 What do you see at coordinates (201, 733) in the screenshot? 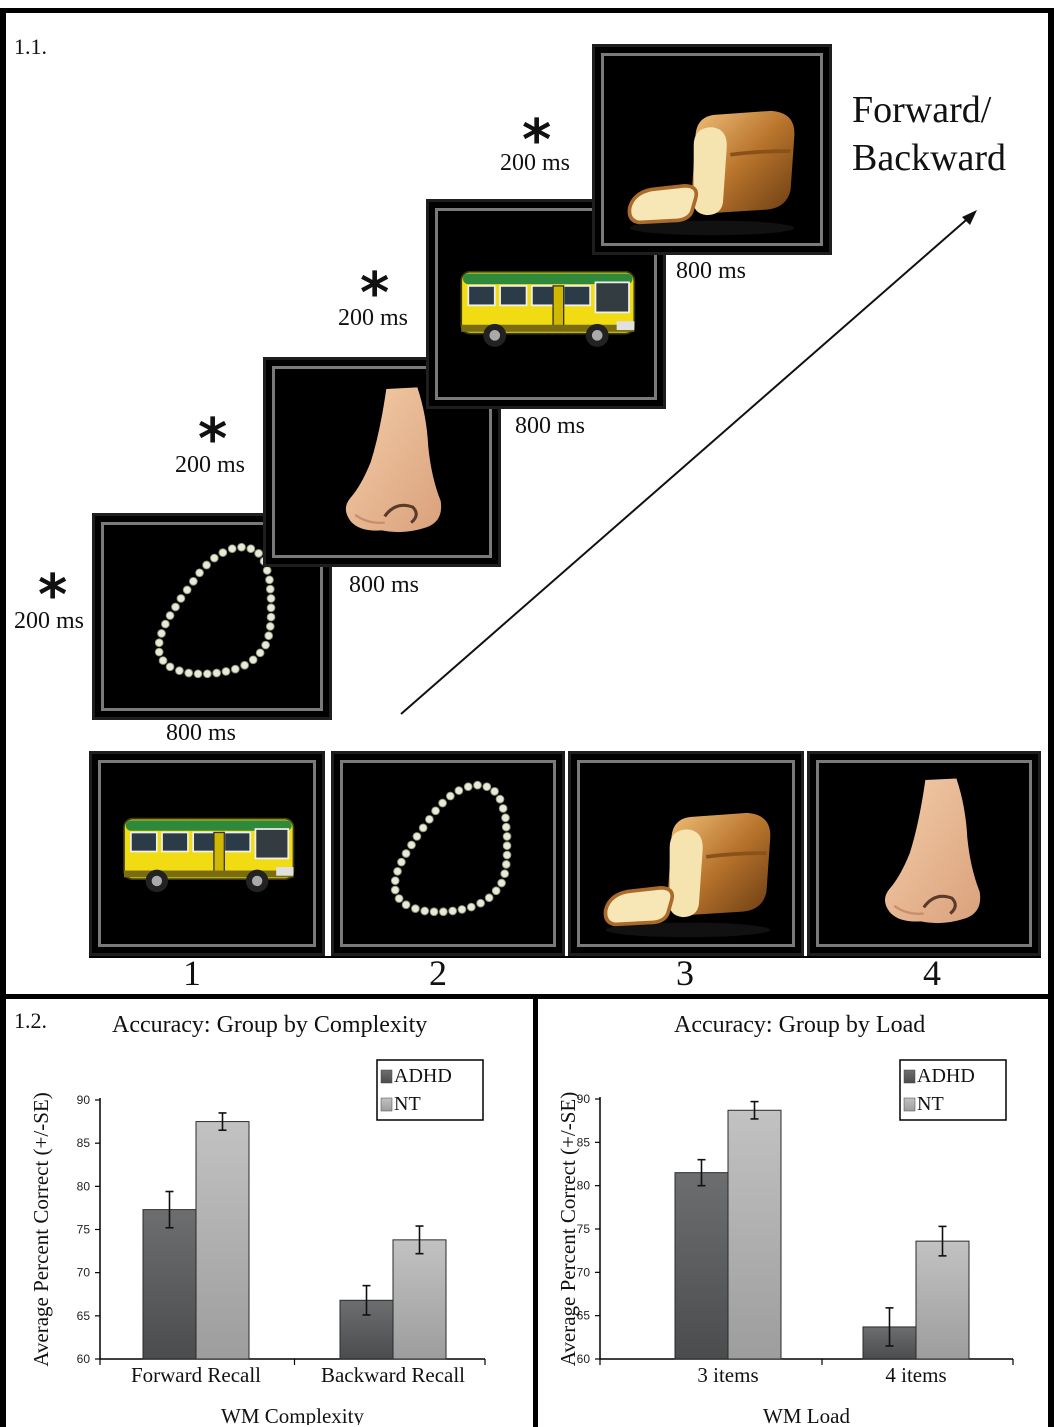
I see `stimulus-duration-1: 800 ms` at bounding box center [201, 733].